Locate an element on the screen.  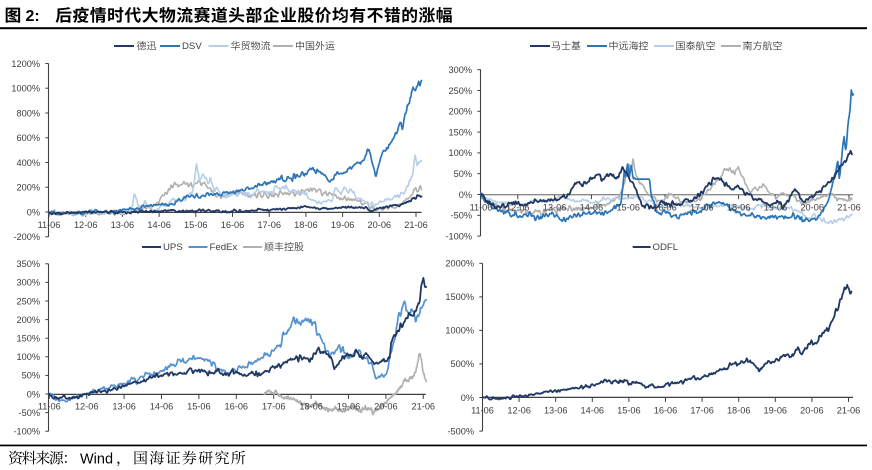
svg-text: Wind is located at coordinates (96, 459).